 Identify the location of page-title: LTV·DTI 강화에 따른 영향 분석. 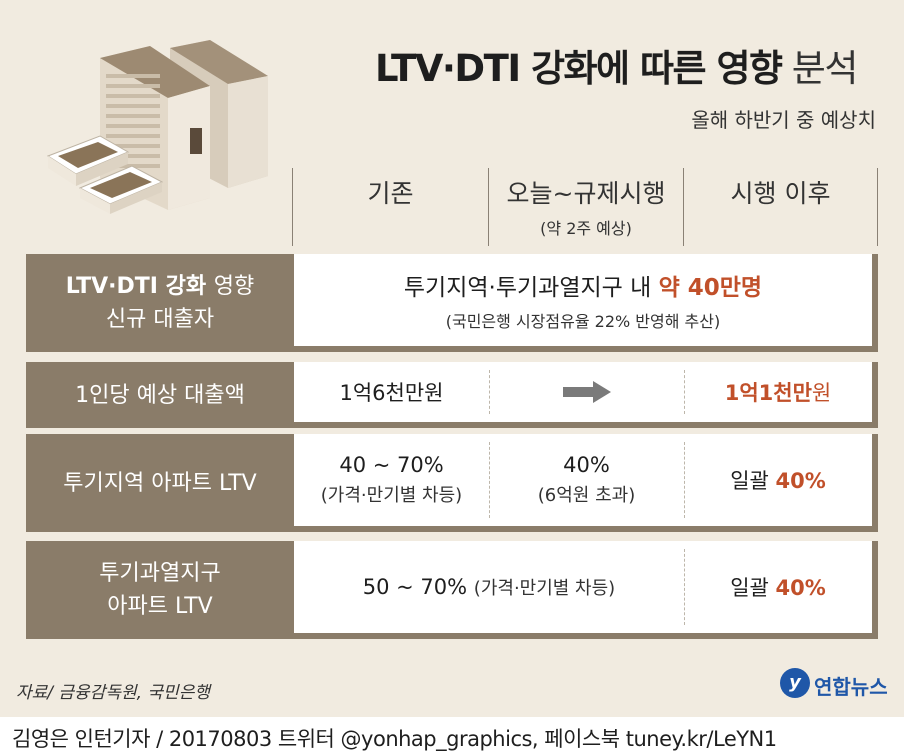
(630, 65).